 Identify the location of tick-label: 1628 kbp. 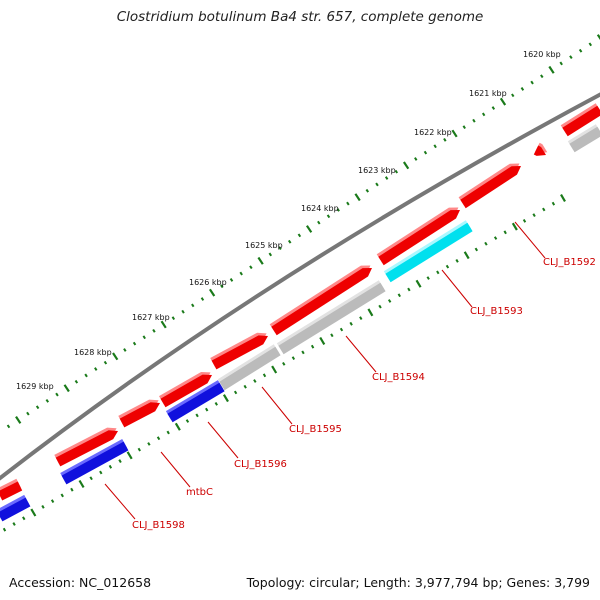
(93, 352).